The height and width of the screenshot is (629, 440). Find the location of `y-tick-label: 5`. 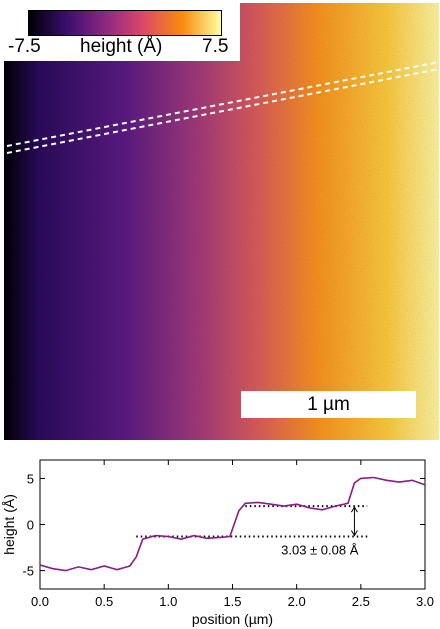

y-tick-label: 5 is located at coordinates (30, 478).